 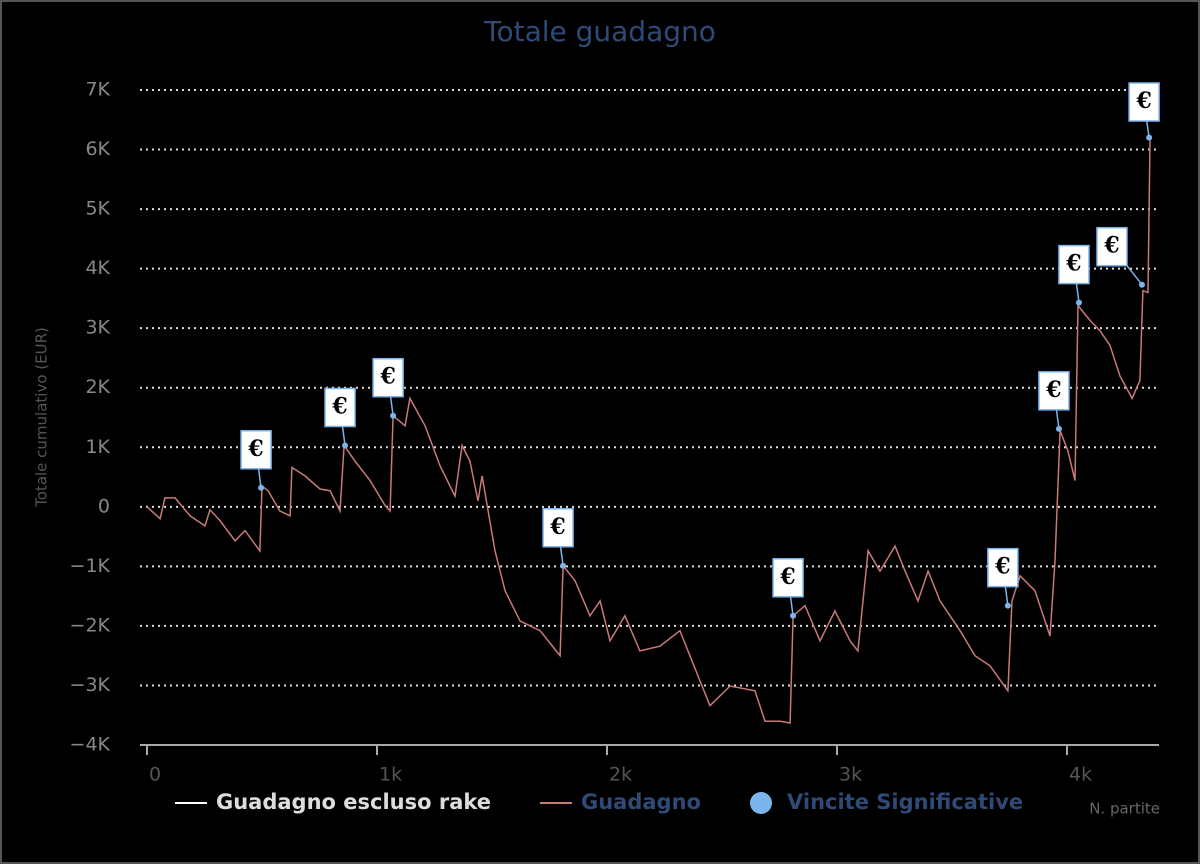 What do you see at coordinates (905, 802) in the screenshot?
I see `legend-label: Vincite Significative` at bounding box center [905, 802].